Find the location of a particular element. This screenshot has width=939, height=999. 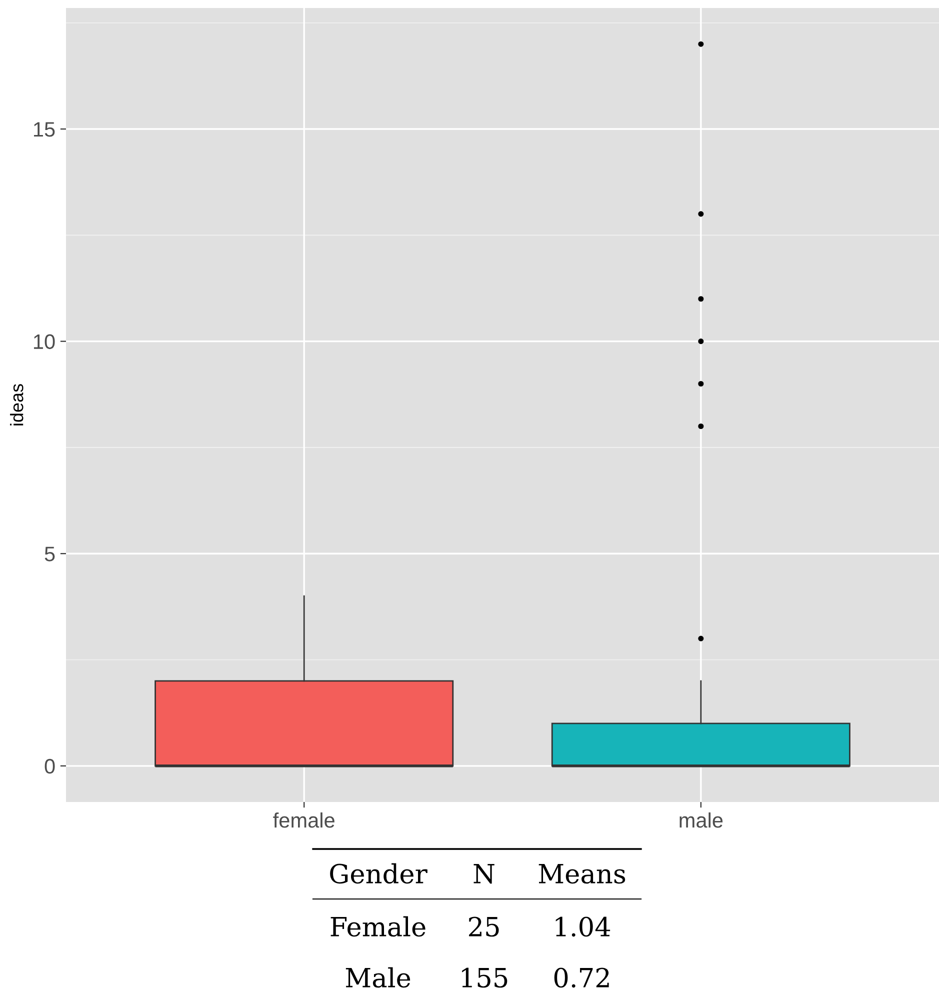

y-tick-label: 15 is located at coordinates (44, 129).